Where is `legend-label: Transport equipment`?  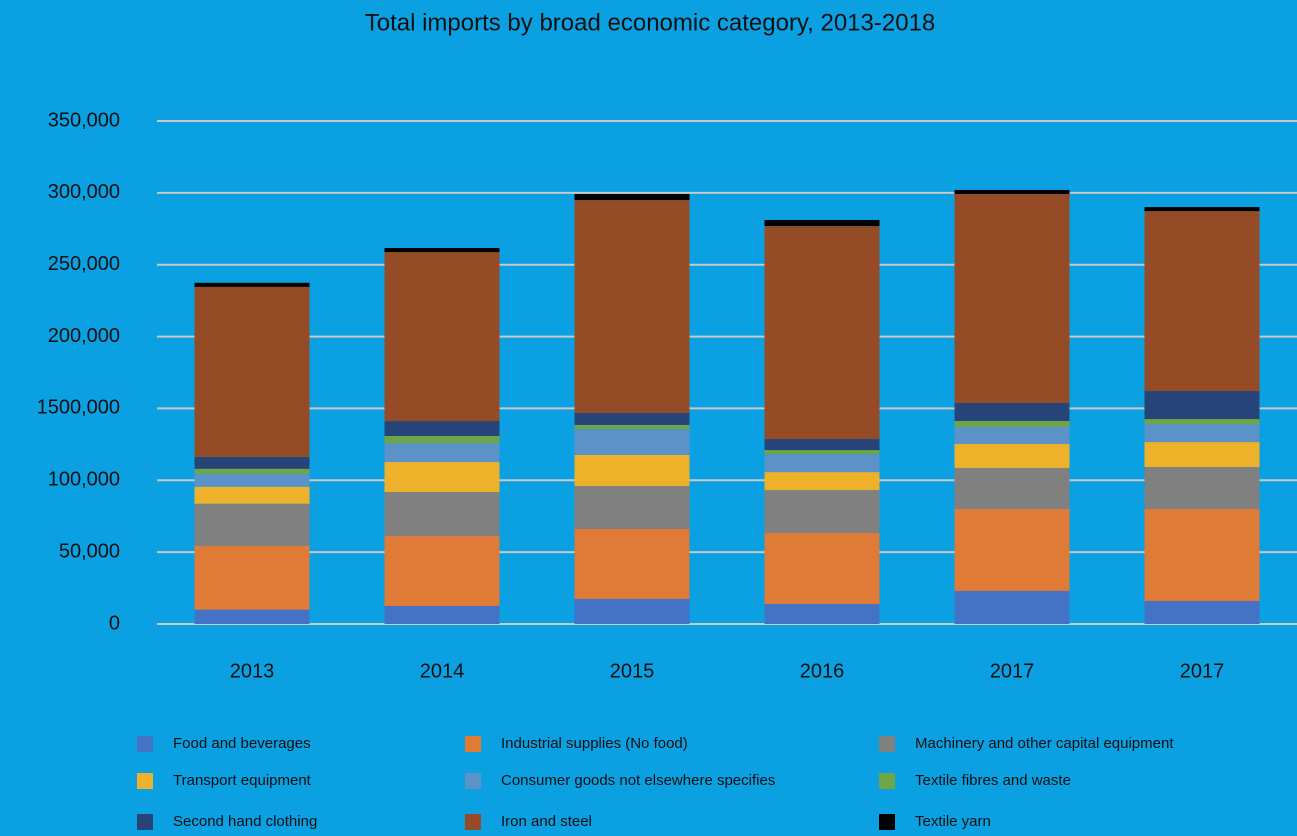 legend-label: Transport equipment is located at coordinates (242, 780).